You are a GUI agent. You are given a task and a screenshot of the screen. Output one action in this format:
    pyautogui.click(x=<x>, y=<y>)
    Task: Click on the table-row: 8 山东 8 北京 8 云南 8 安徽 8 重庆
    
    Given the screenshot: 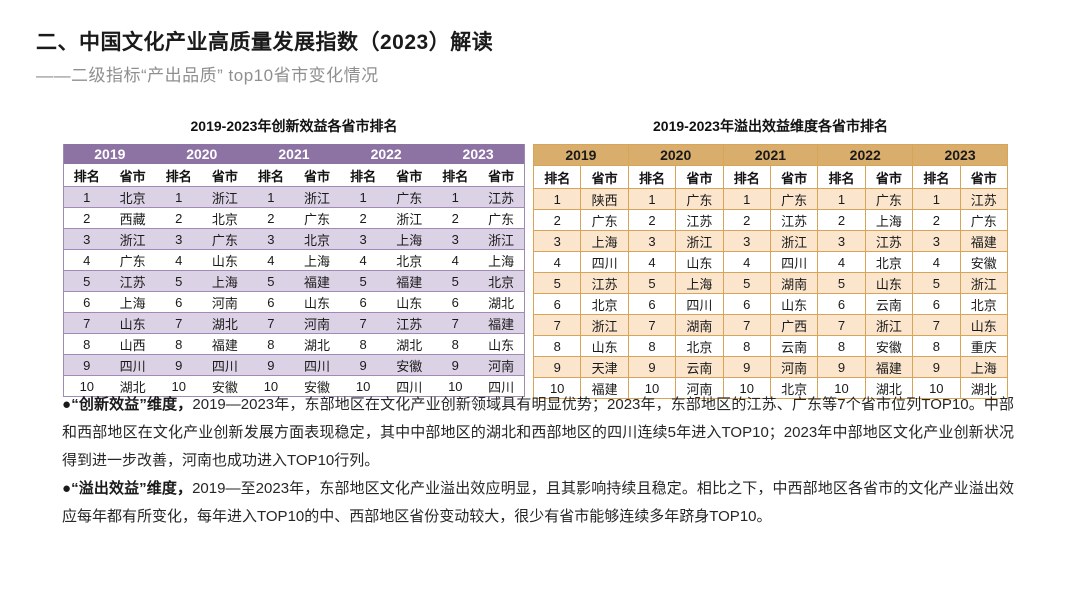 What is the action you would take?
    pyautogui.click(x=770, y=346)
    